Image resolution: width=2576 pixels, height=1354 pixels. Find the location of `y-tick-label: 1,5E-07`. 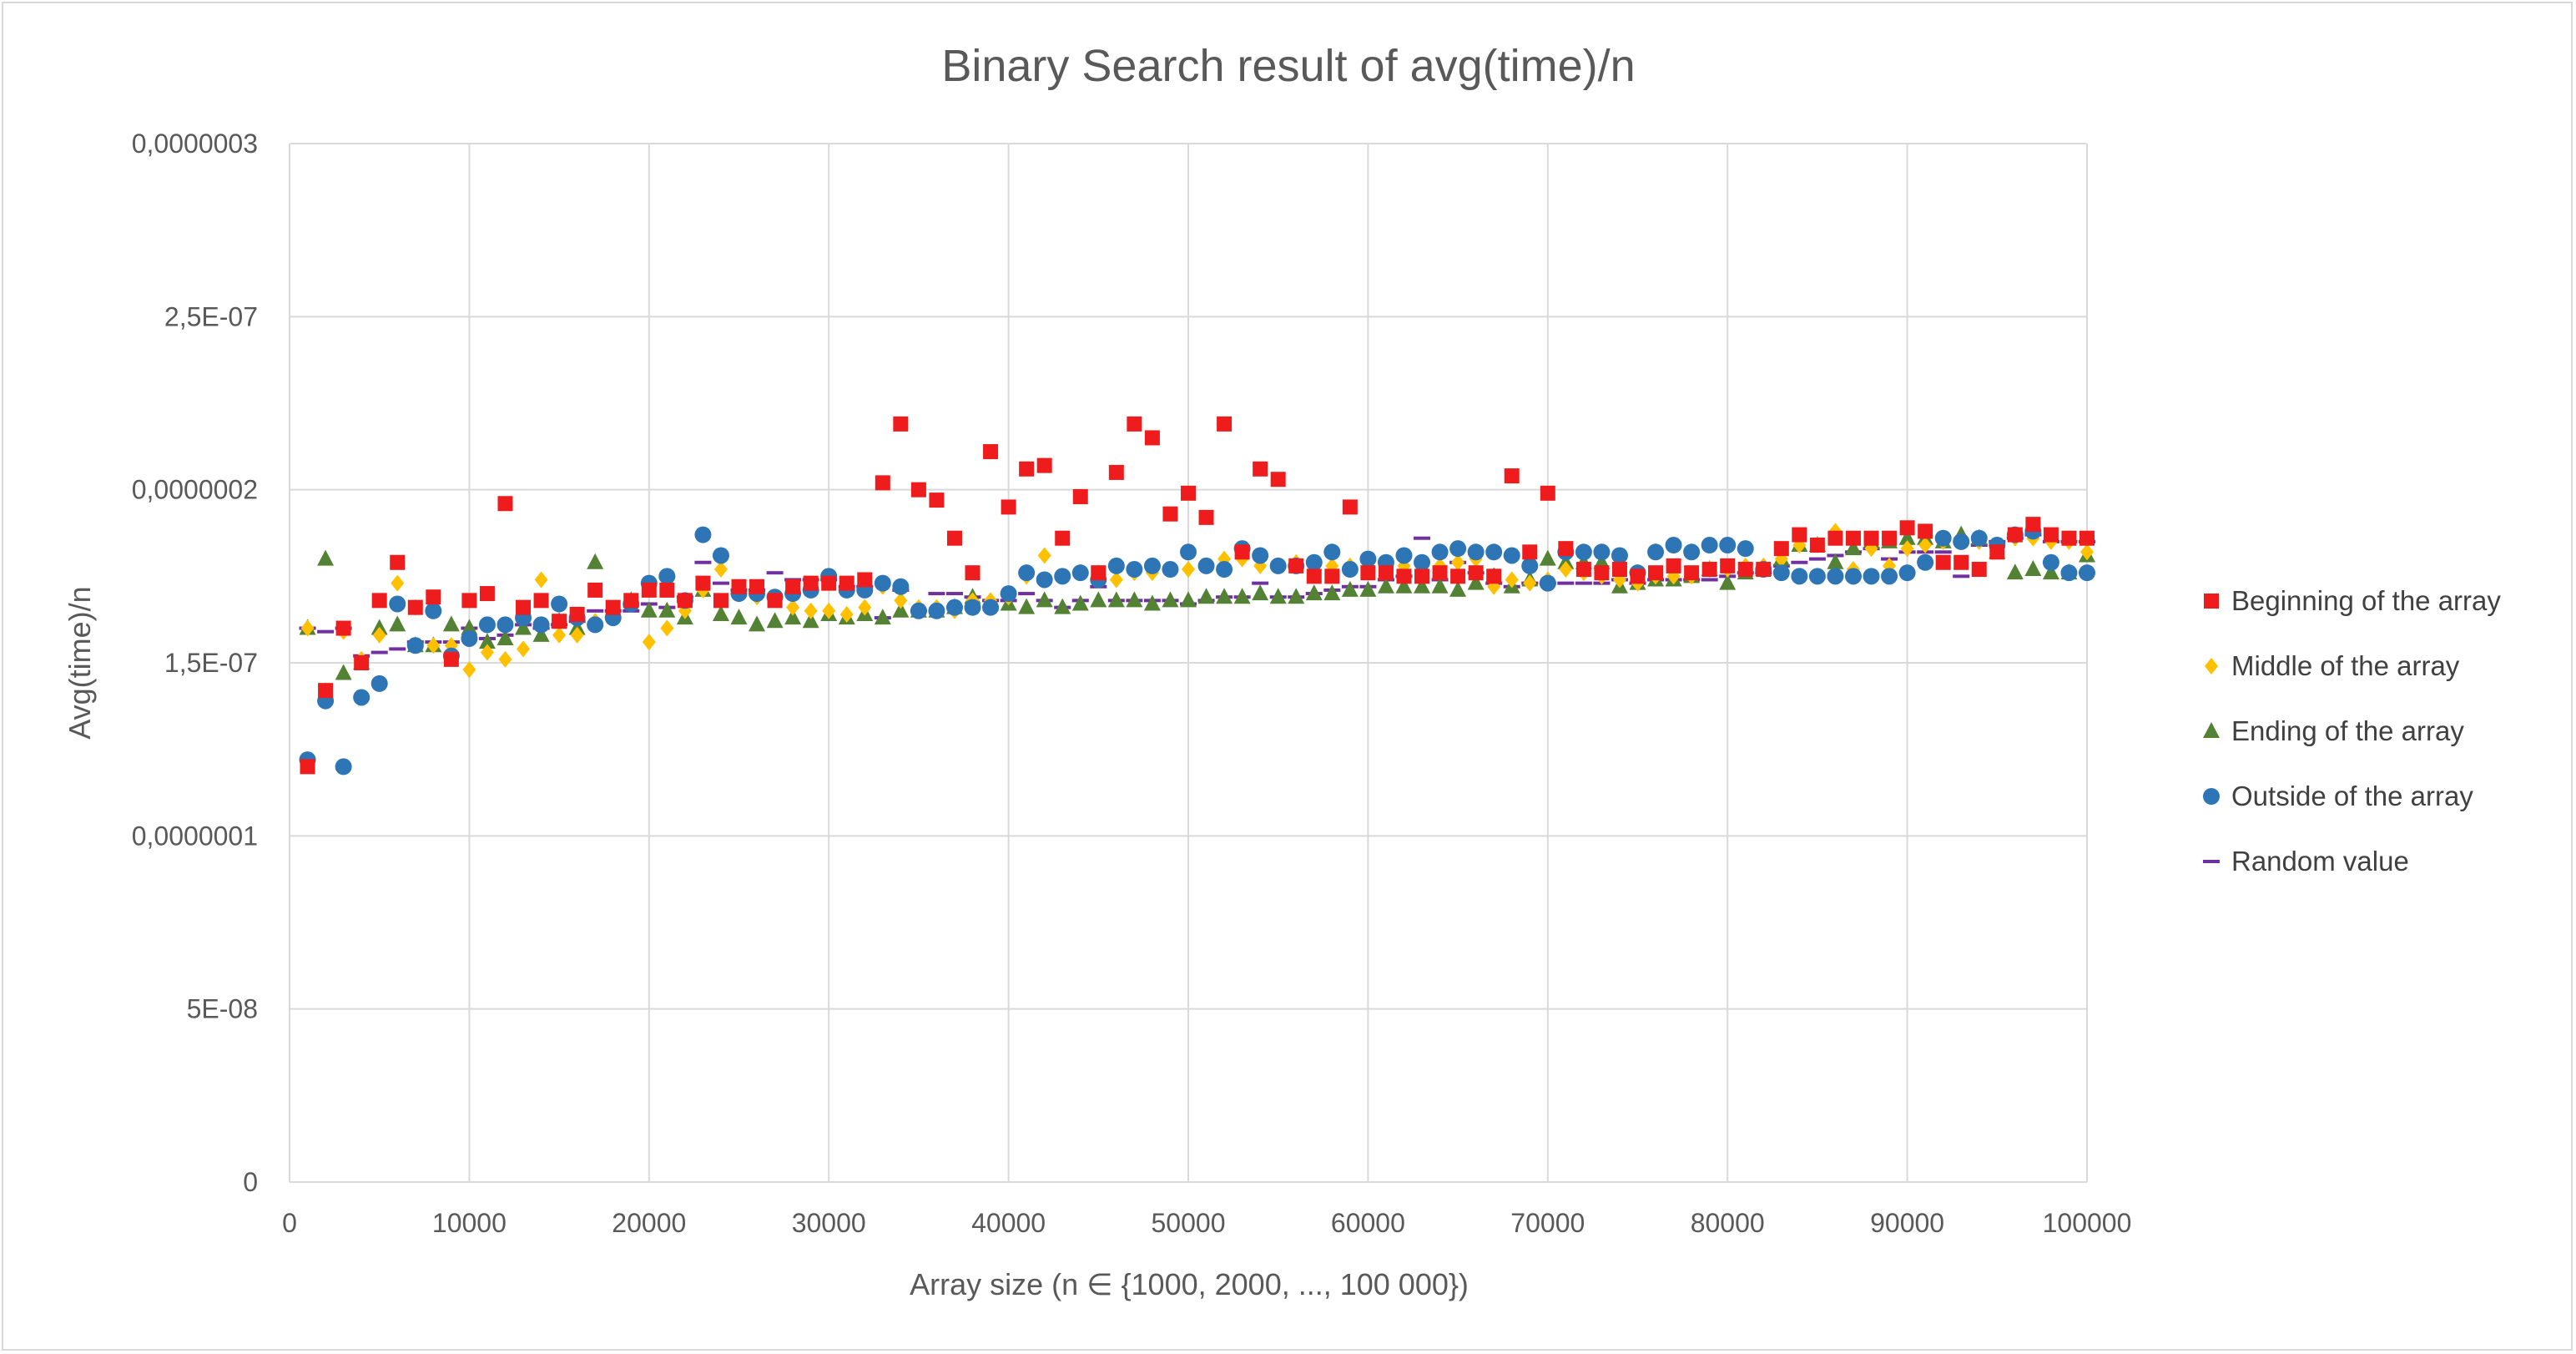

y-tick-label: 1,5E-07 is located at coordinates (211, 663).